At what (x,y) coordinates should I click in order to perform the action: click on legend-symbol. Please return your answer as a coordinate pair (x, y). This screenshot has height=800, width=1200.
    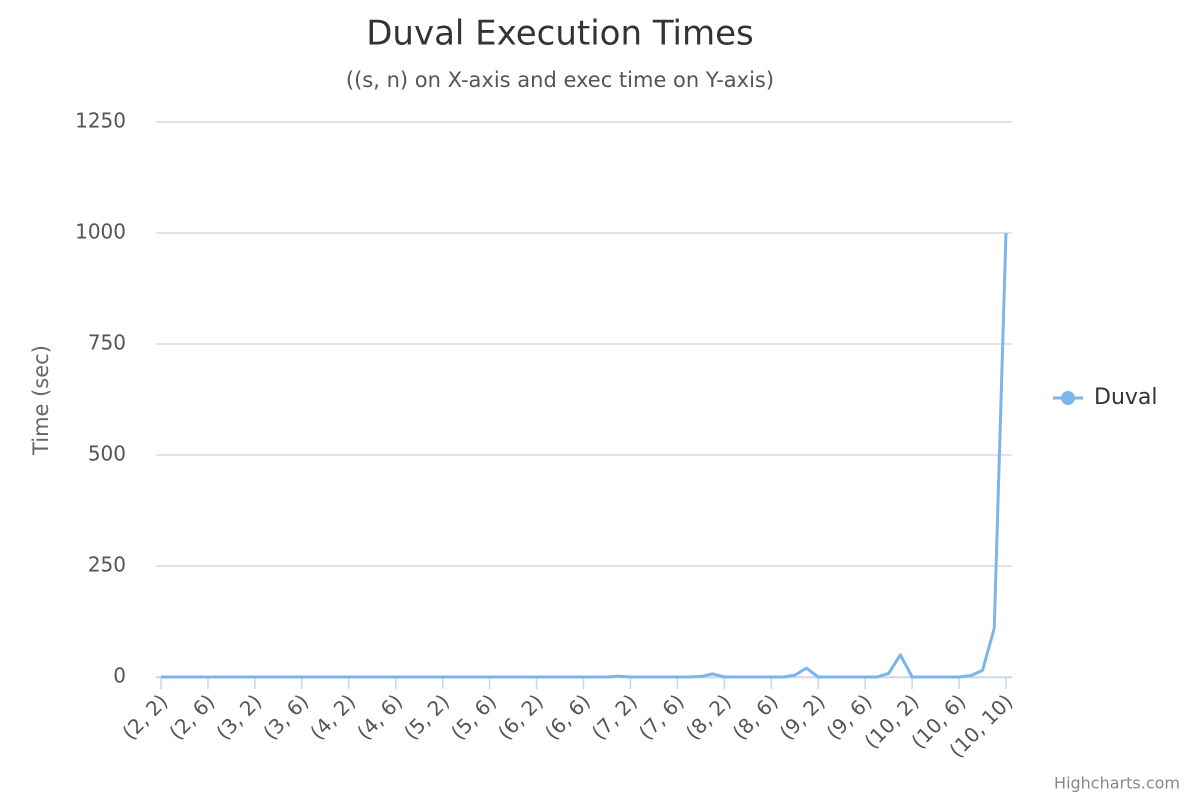
    Looking at the image, I should click on (1068, 398).